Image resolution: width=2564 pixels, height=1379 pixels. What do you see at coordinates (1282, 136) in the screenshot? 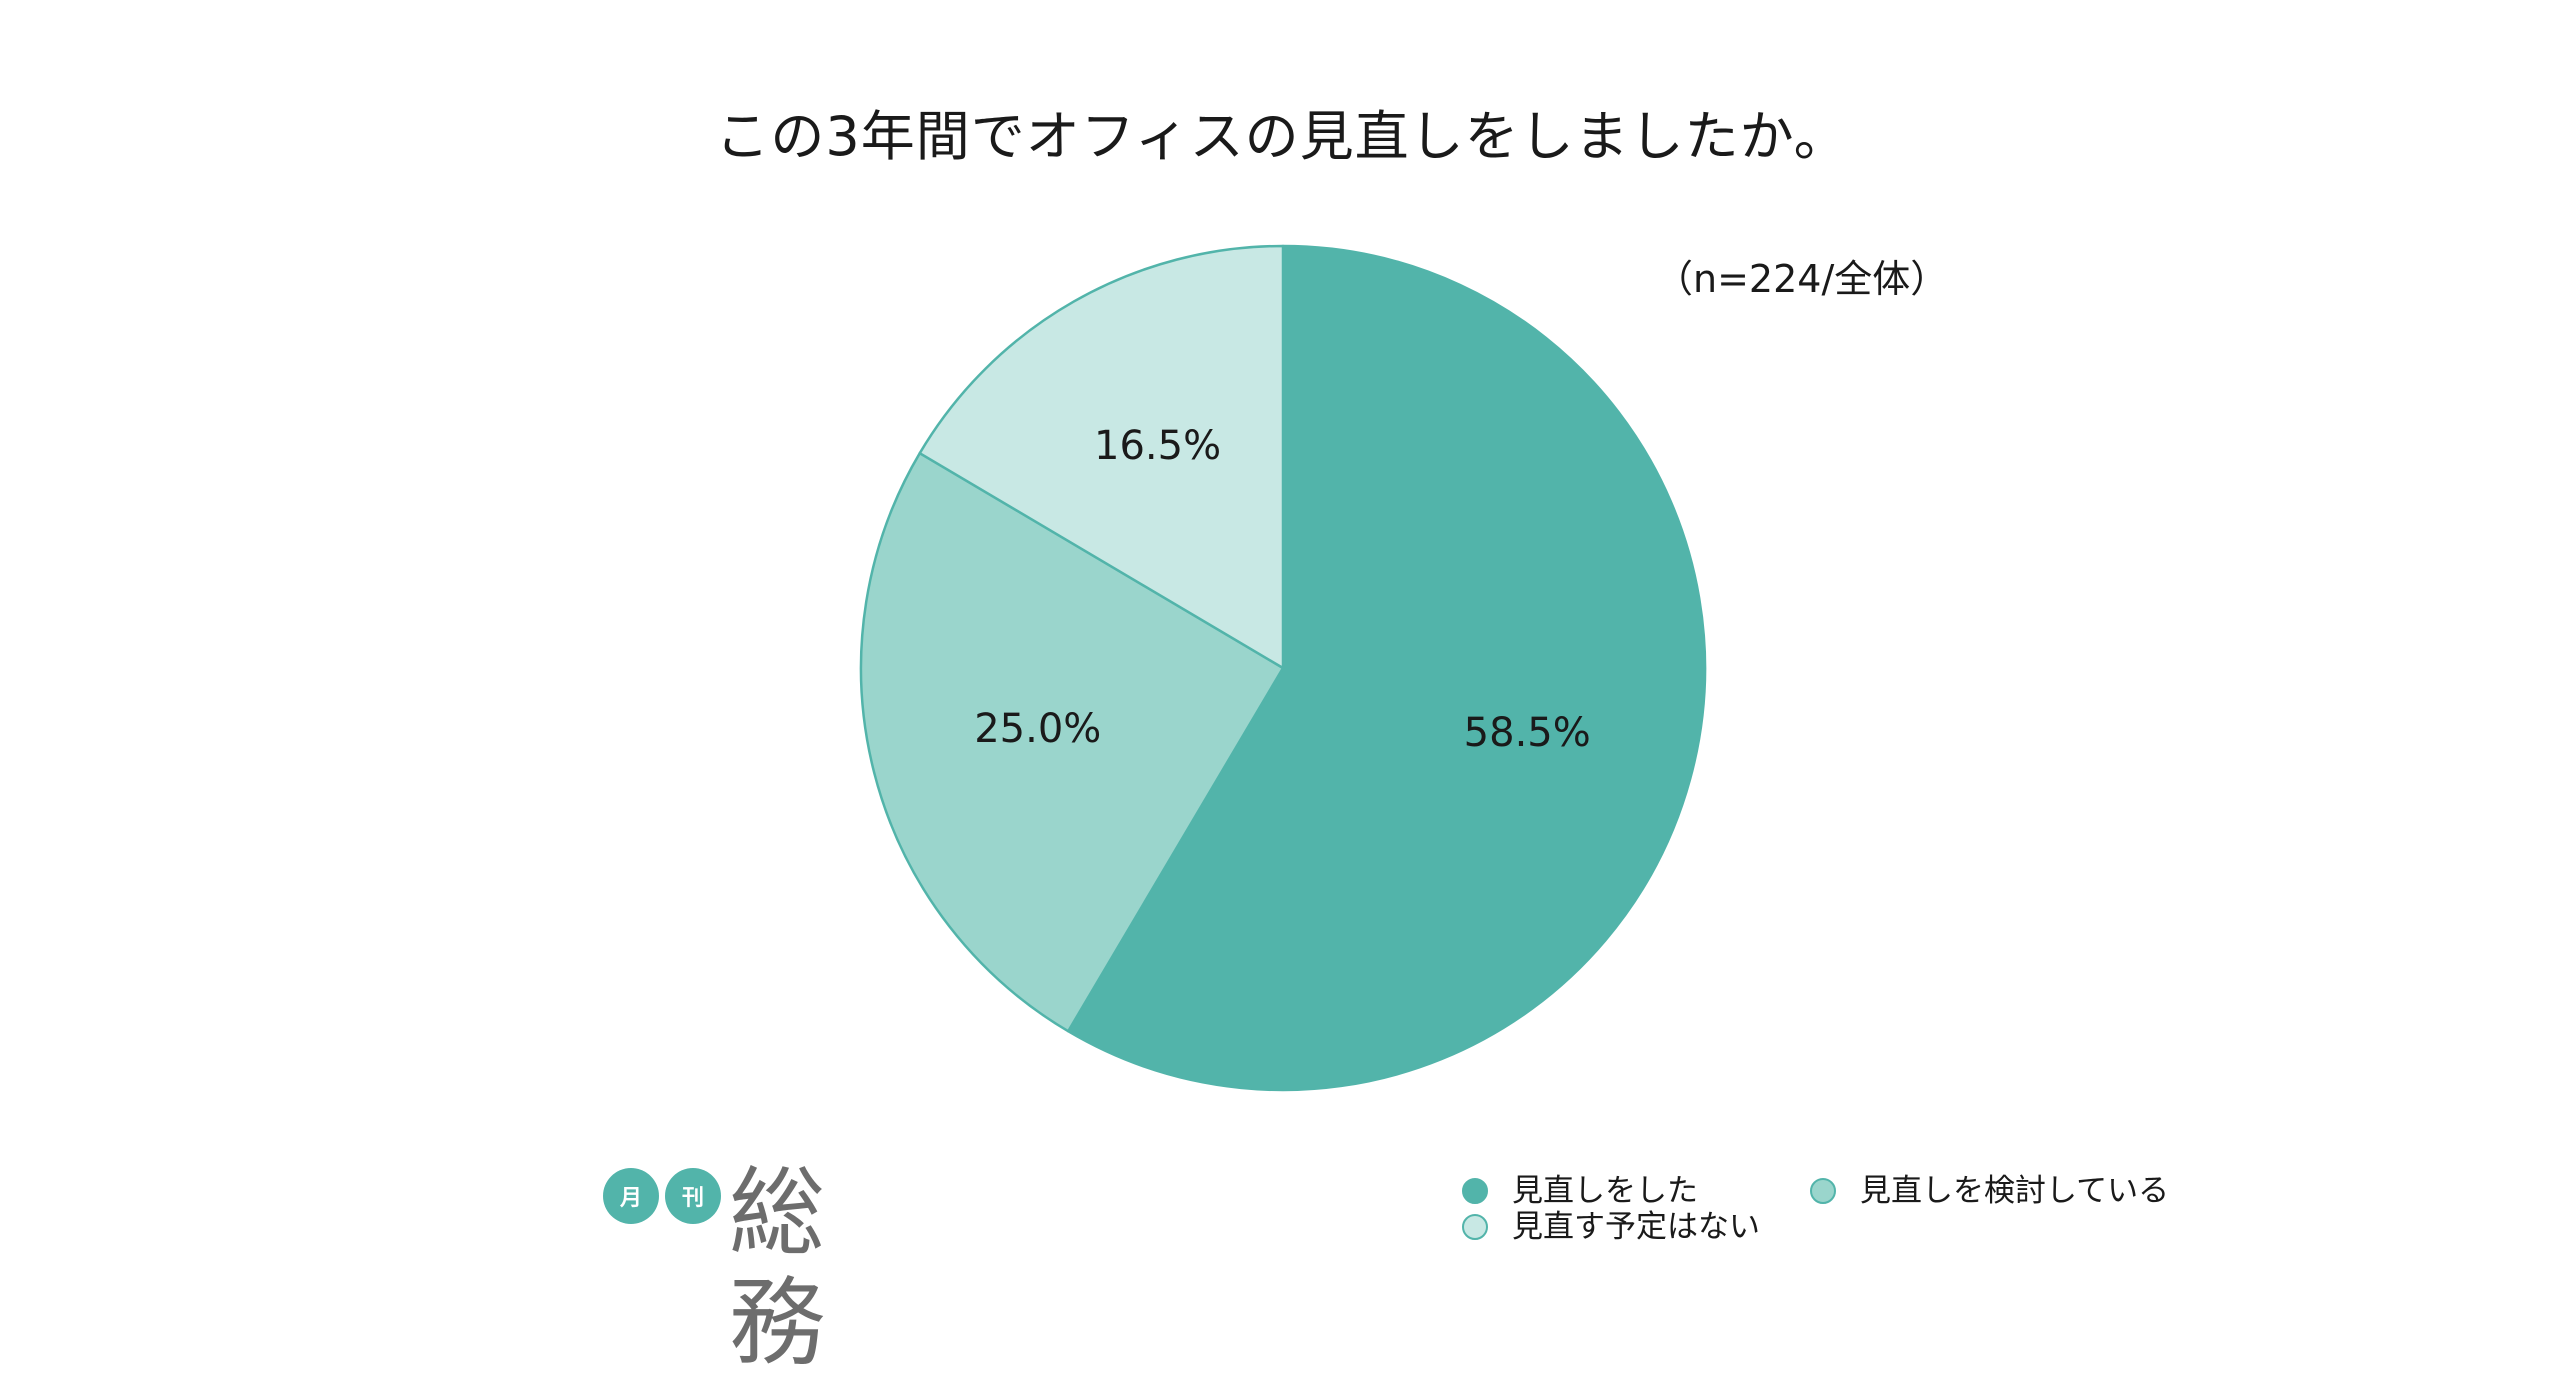
I see `chart-title: この3年間でオフィスの見直しをしましたか。` at bounding box center [1282, 136].